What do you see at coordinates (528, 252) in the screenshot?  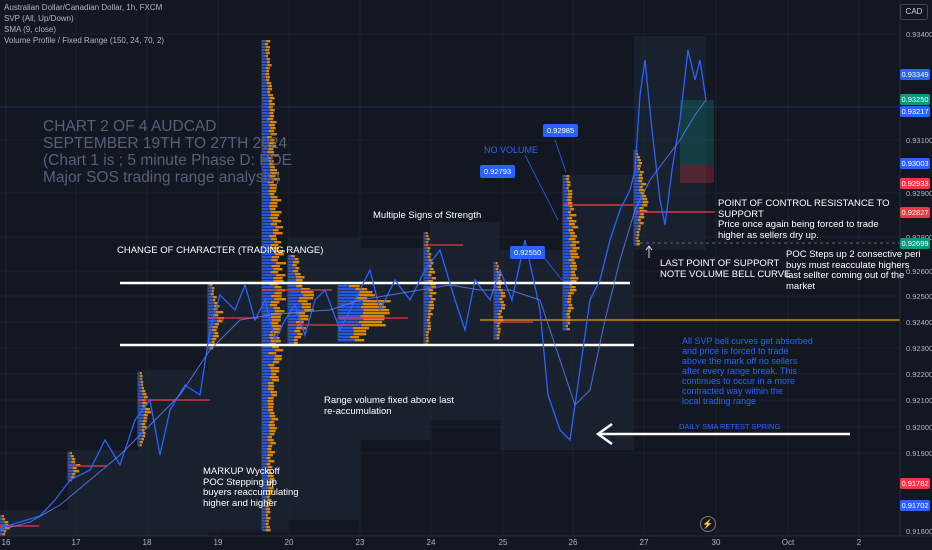 I see `point-label-2: 0.92550` at bounding box center [528, 252].